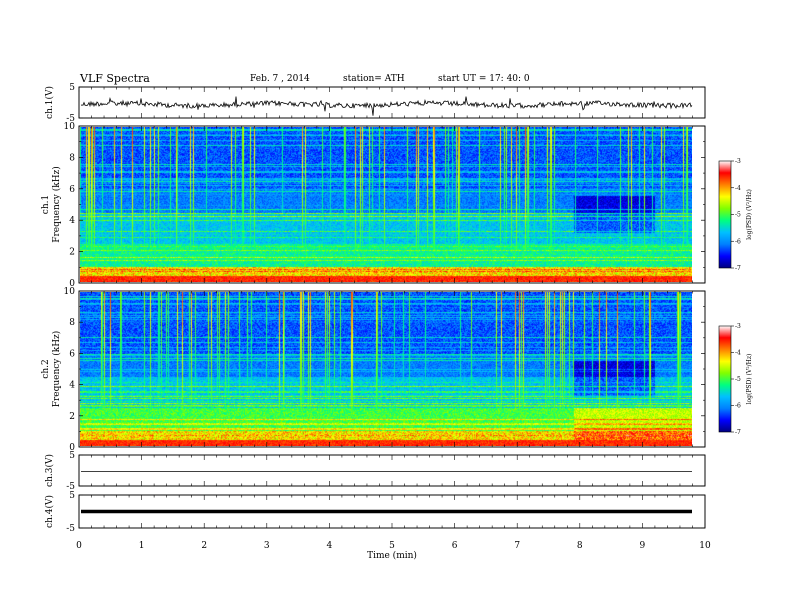 The width and height of the screenshot is (792, 612). Describe the element at coordinates (725, 214) in the screenshot. I see `ch1-colorbar` at that location.